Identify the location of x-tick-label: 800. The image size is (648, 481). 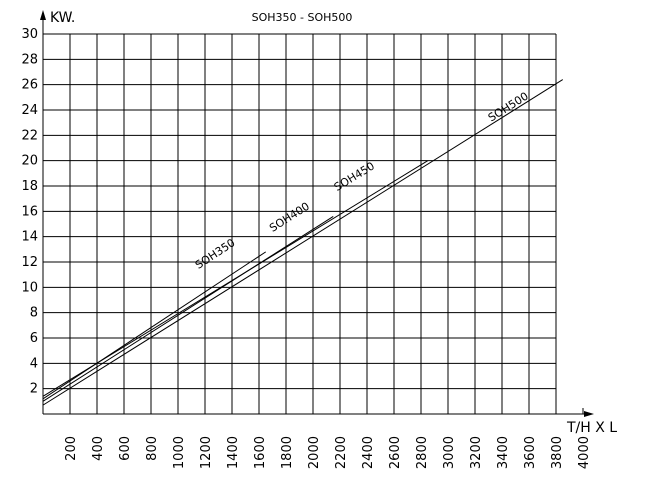
(152, 448).